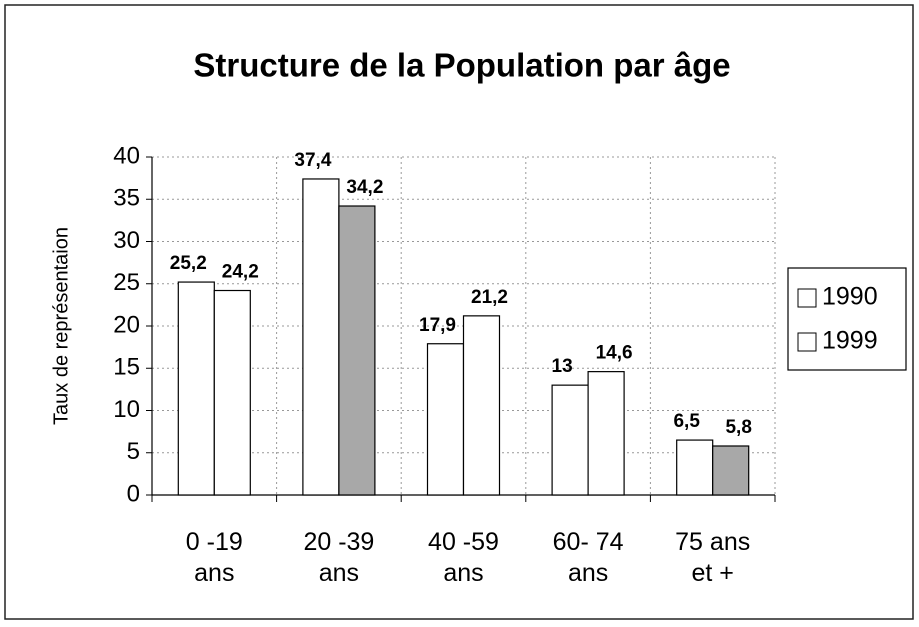 This screenshot has height=627, width=919. What do you see at coordinates (738, 427) in the screenshot?
I see `value-label: 5,8` at bounding box center [738, 427].